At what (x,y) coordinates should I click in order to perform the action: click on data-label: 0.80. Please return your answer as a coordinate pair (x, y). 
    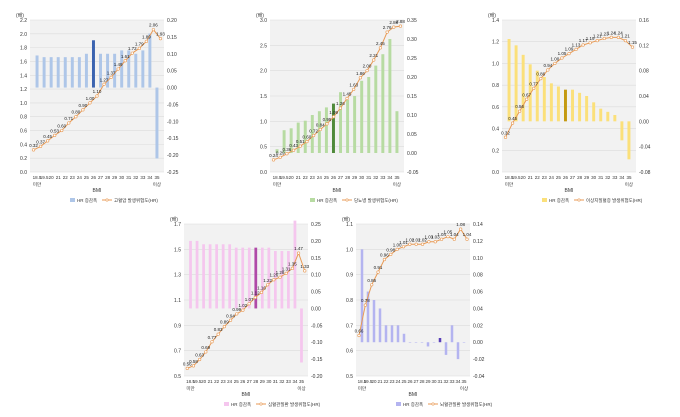
    Looking at the image, I should click on (75, 112).